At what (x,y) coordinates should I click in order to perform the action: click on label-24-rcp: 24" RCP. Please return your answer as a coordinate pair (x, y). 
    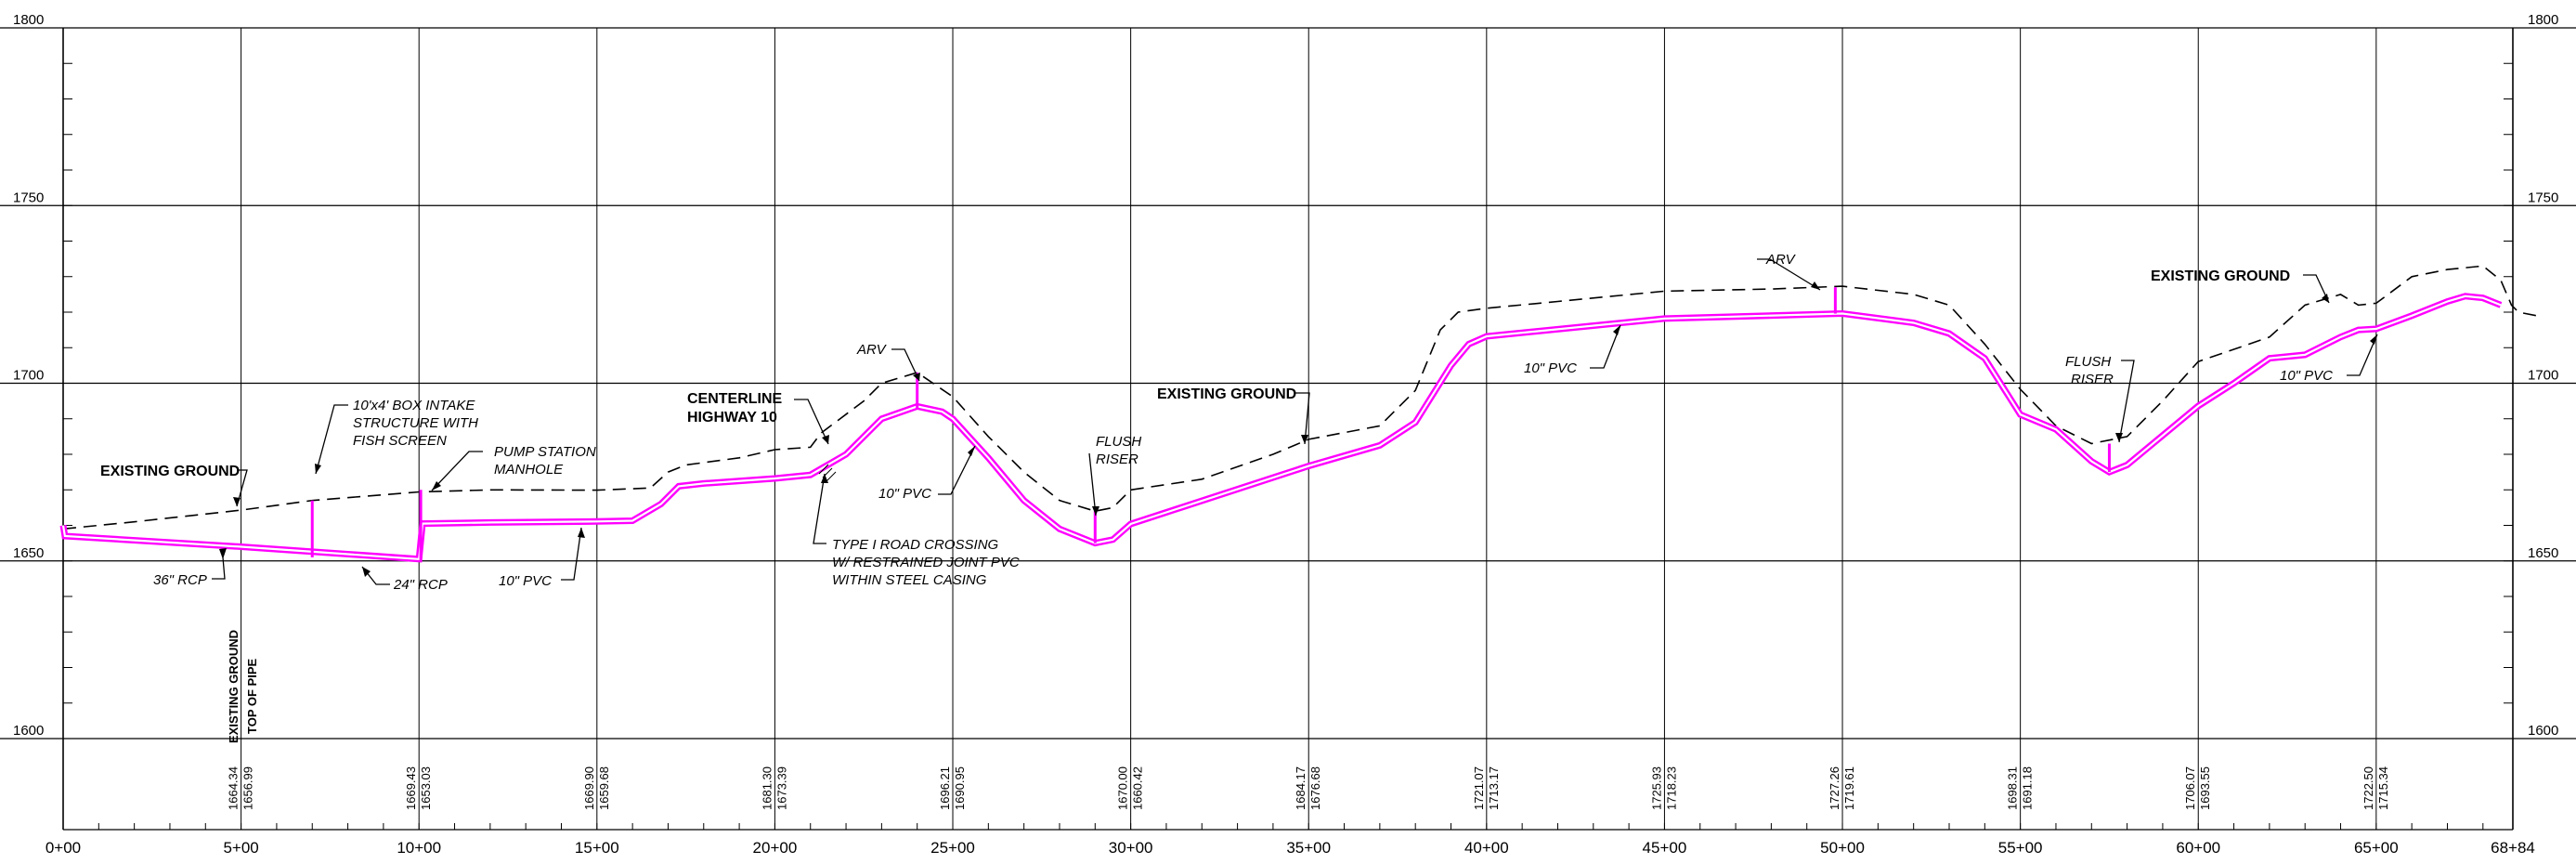
    Looking at the image, I should click on (420, 585).